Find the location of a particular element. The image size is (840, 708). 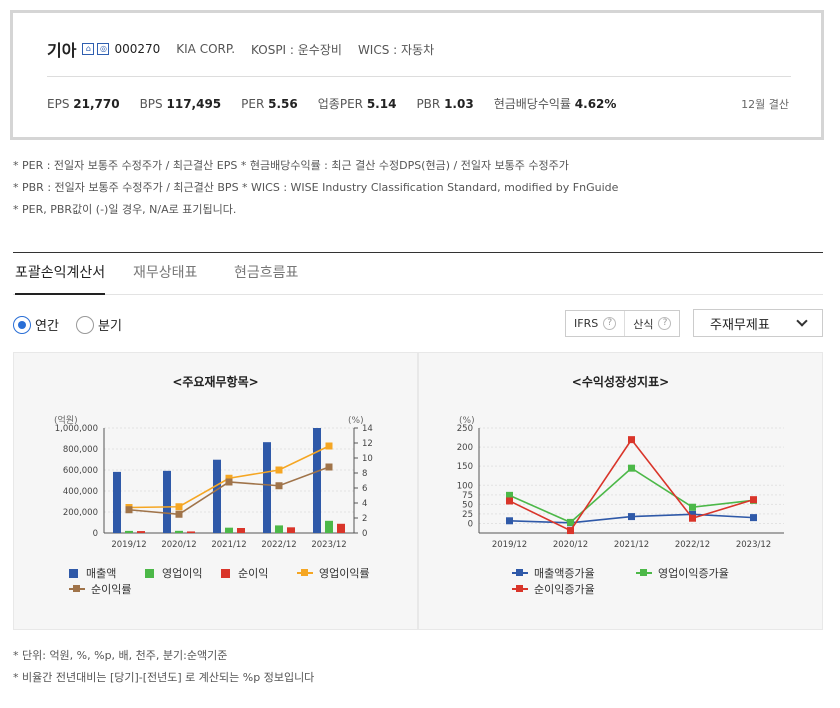

y-tick-label: 0 is located at coordinates (470, 524).